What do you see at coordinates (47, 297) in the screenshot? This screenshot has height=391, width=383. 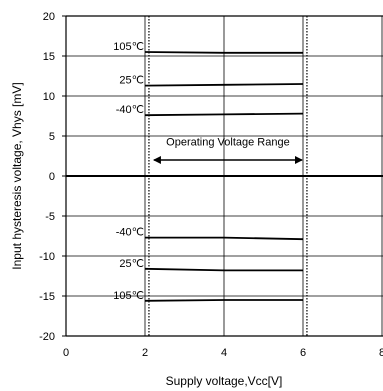 I see `y-tick-label: -15` at bounding box center [47, 297].